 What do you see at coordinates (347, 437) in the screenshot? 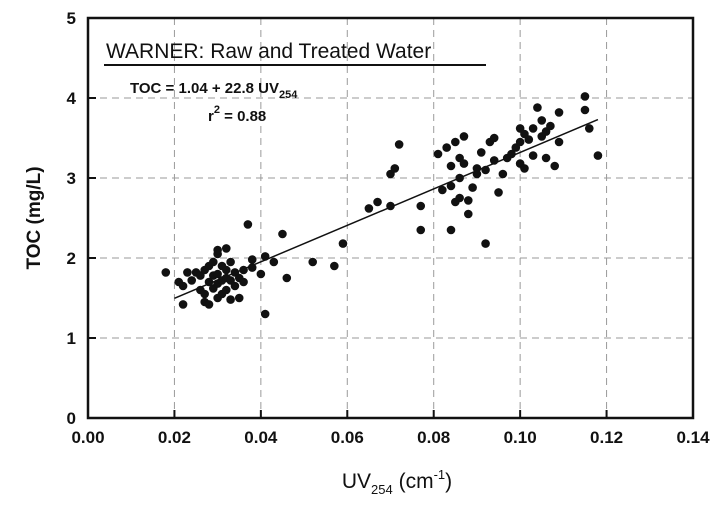
I see `x-tick-label: 0.06` at bounding box center [347, 437].